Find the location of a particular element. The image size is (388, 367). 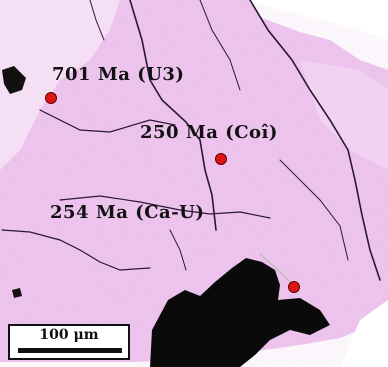

analysis-spot-ca-u is located at coordinates (294, 287).